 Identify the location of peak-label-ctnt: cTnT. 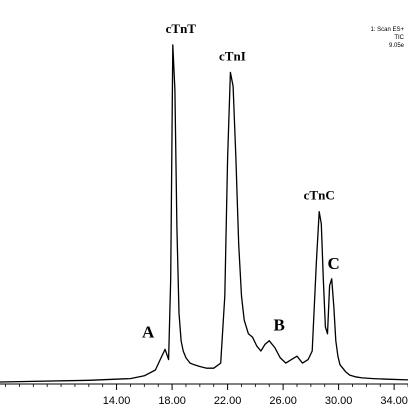
(181, 28).